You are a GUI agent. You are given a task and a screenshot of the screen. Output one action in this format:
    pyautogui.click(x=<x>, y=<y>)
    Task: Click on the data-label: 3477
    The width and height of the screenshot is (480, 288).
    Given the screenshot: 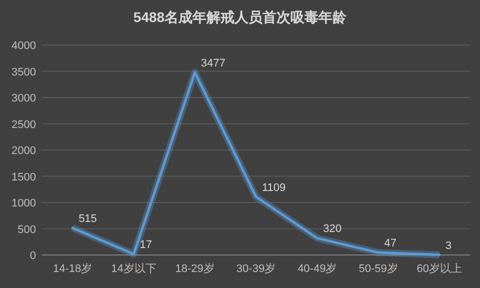 What is the action you would take?
    pyautogui.click(x=213, y=63)
    